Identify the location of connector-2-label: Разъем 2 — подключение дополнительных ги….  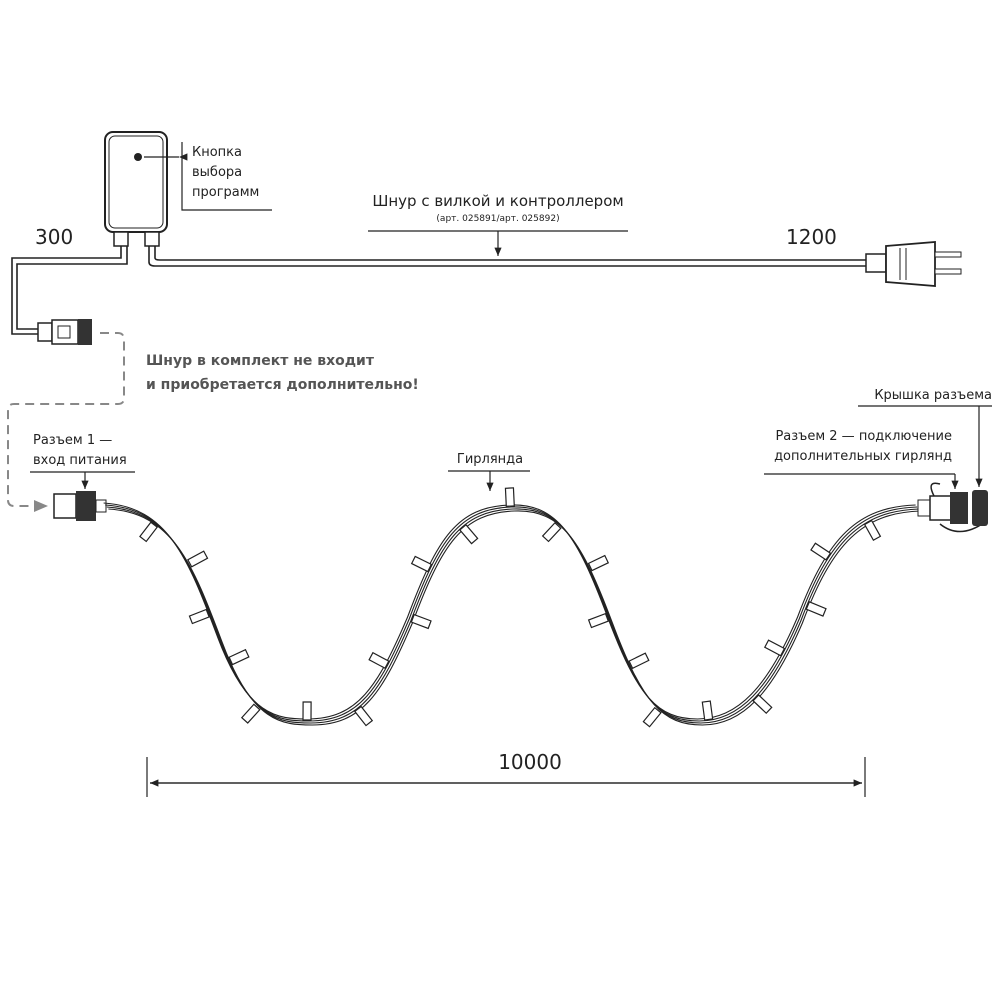
(863, 446).